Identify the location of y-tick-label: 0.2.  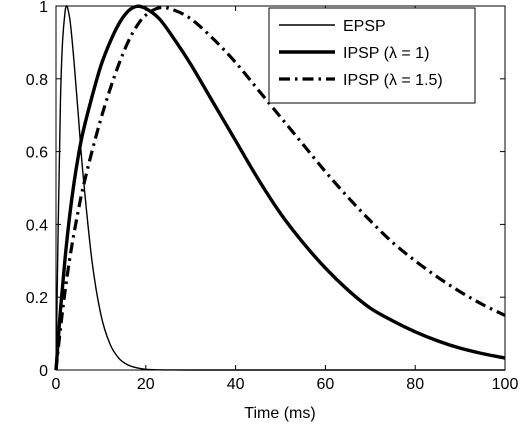
(37, 298).